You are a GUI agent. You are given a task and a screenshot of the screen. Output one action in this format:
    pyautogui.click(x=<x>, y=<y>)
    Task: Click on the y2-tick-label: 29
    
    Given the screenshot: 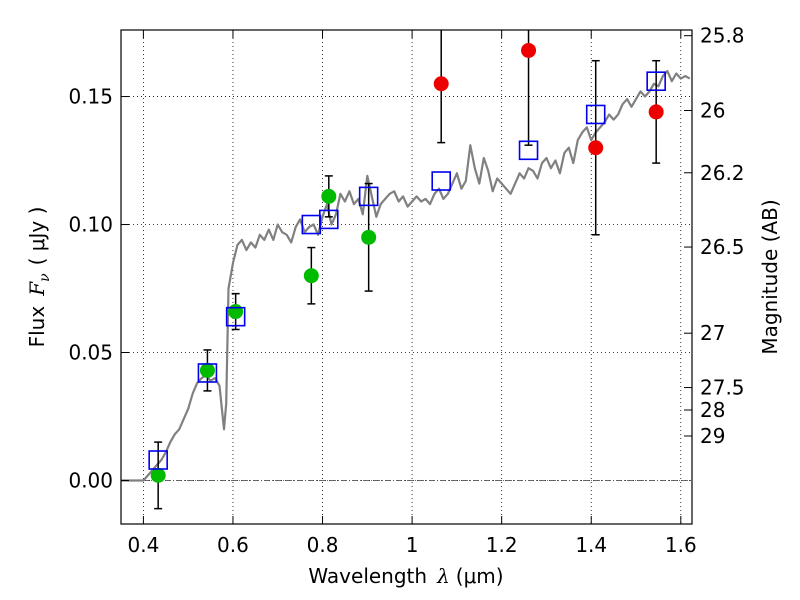 What is the action you would take?
    pyautogui.click(x=712, y=436)
    